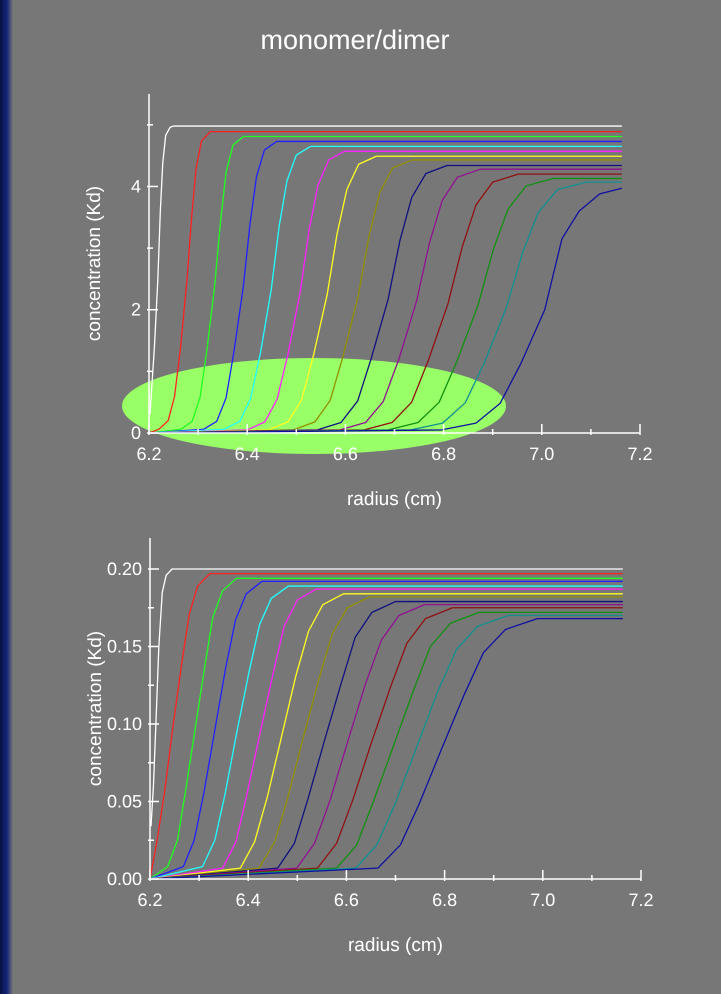 Image resolution: width=721 pixels, height=994 pixels. I want to click on y-tick-label: 0.00, so click(124, 879).